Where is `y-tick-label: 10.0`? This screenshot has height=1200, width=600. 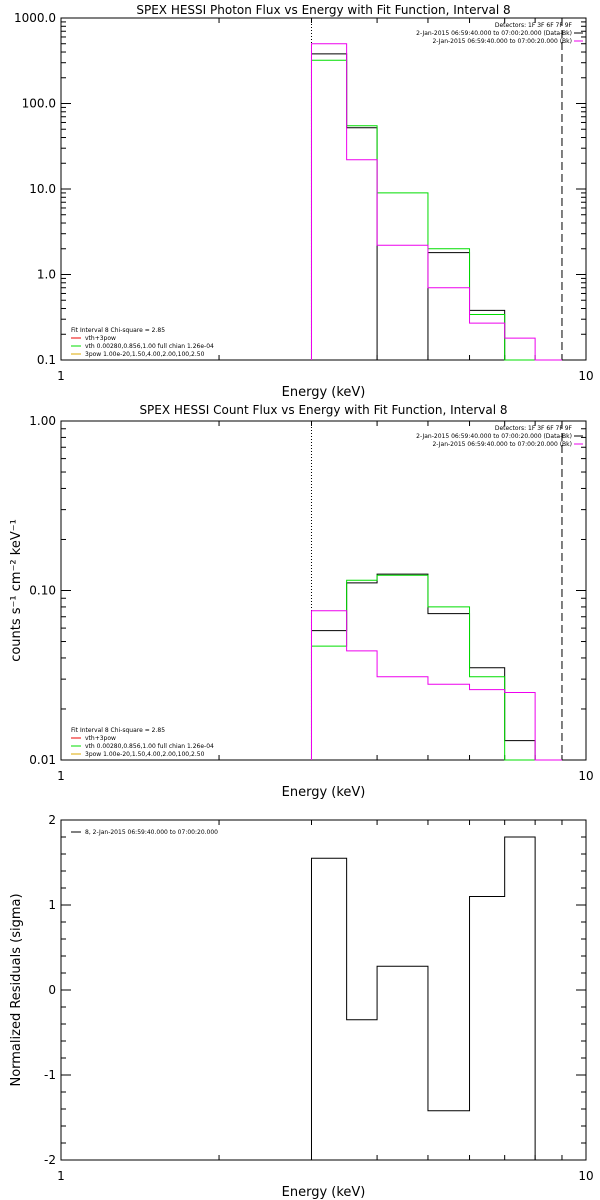
y-tick-label: 10.0 is located at coordinates (42, 189).